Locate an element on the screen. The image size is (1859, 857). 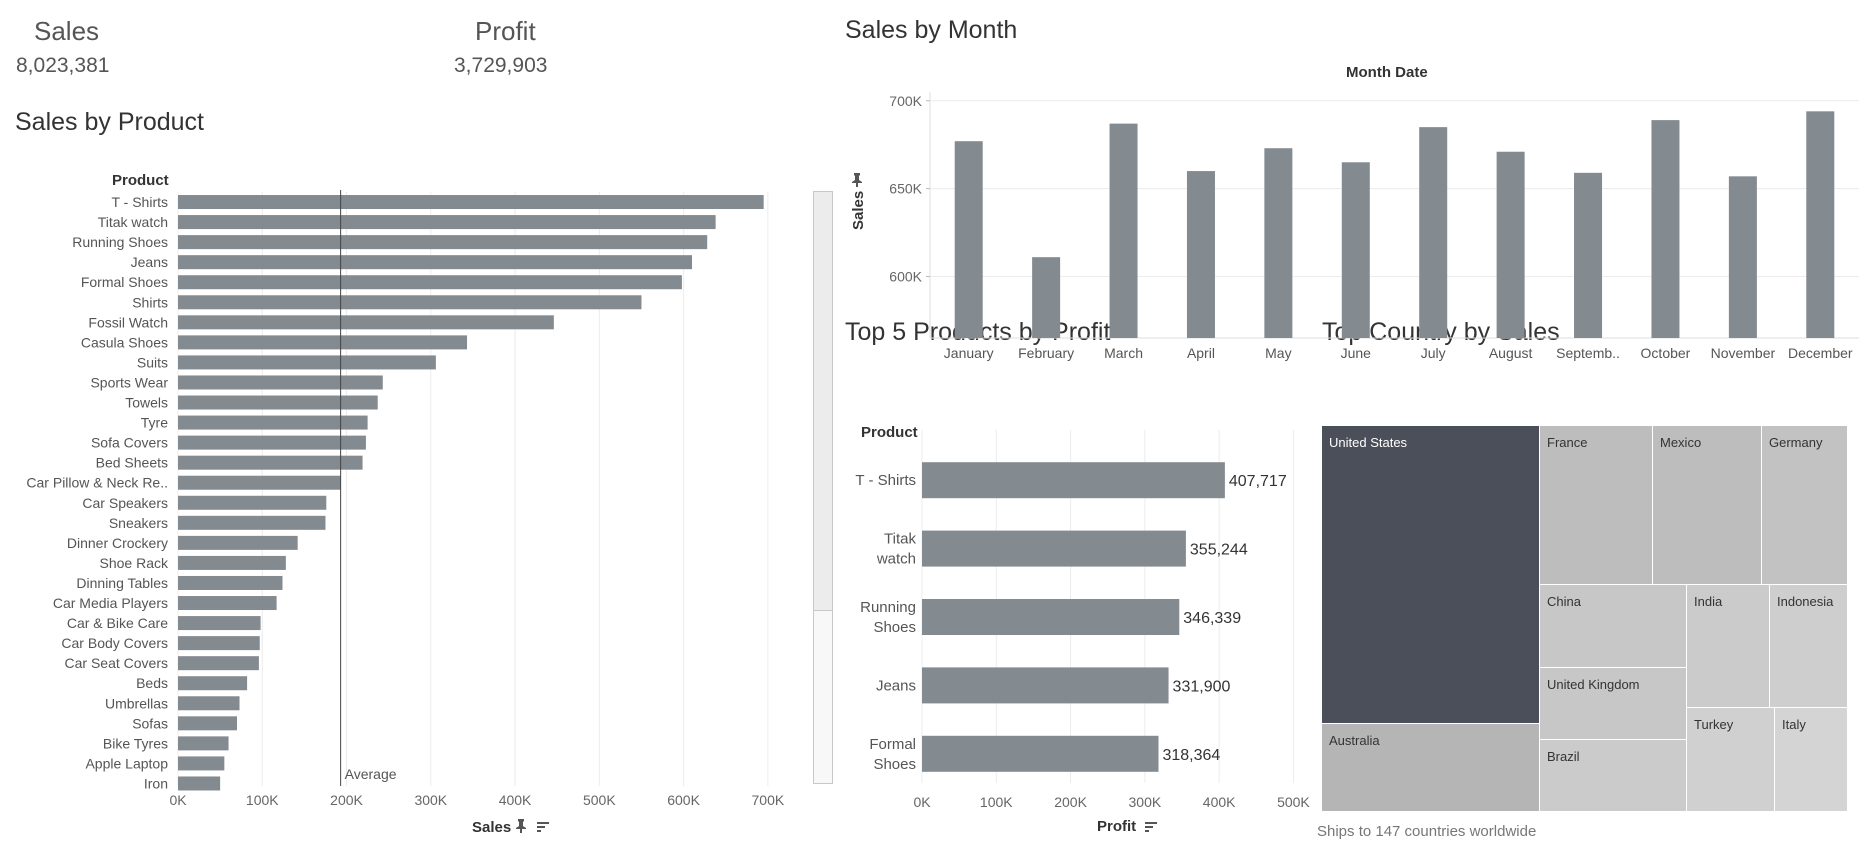
category-label: Tyre is located at coordinates (154, 423).